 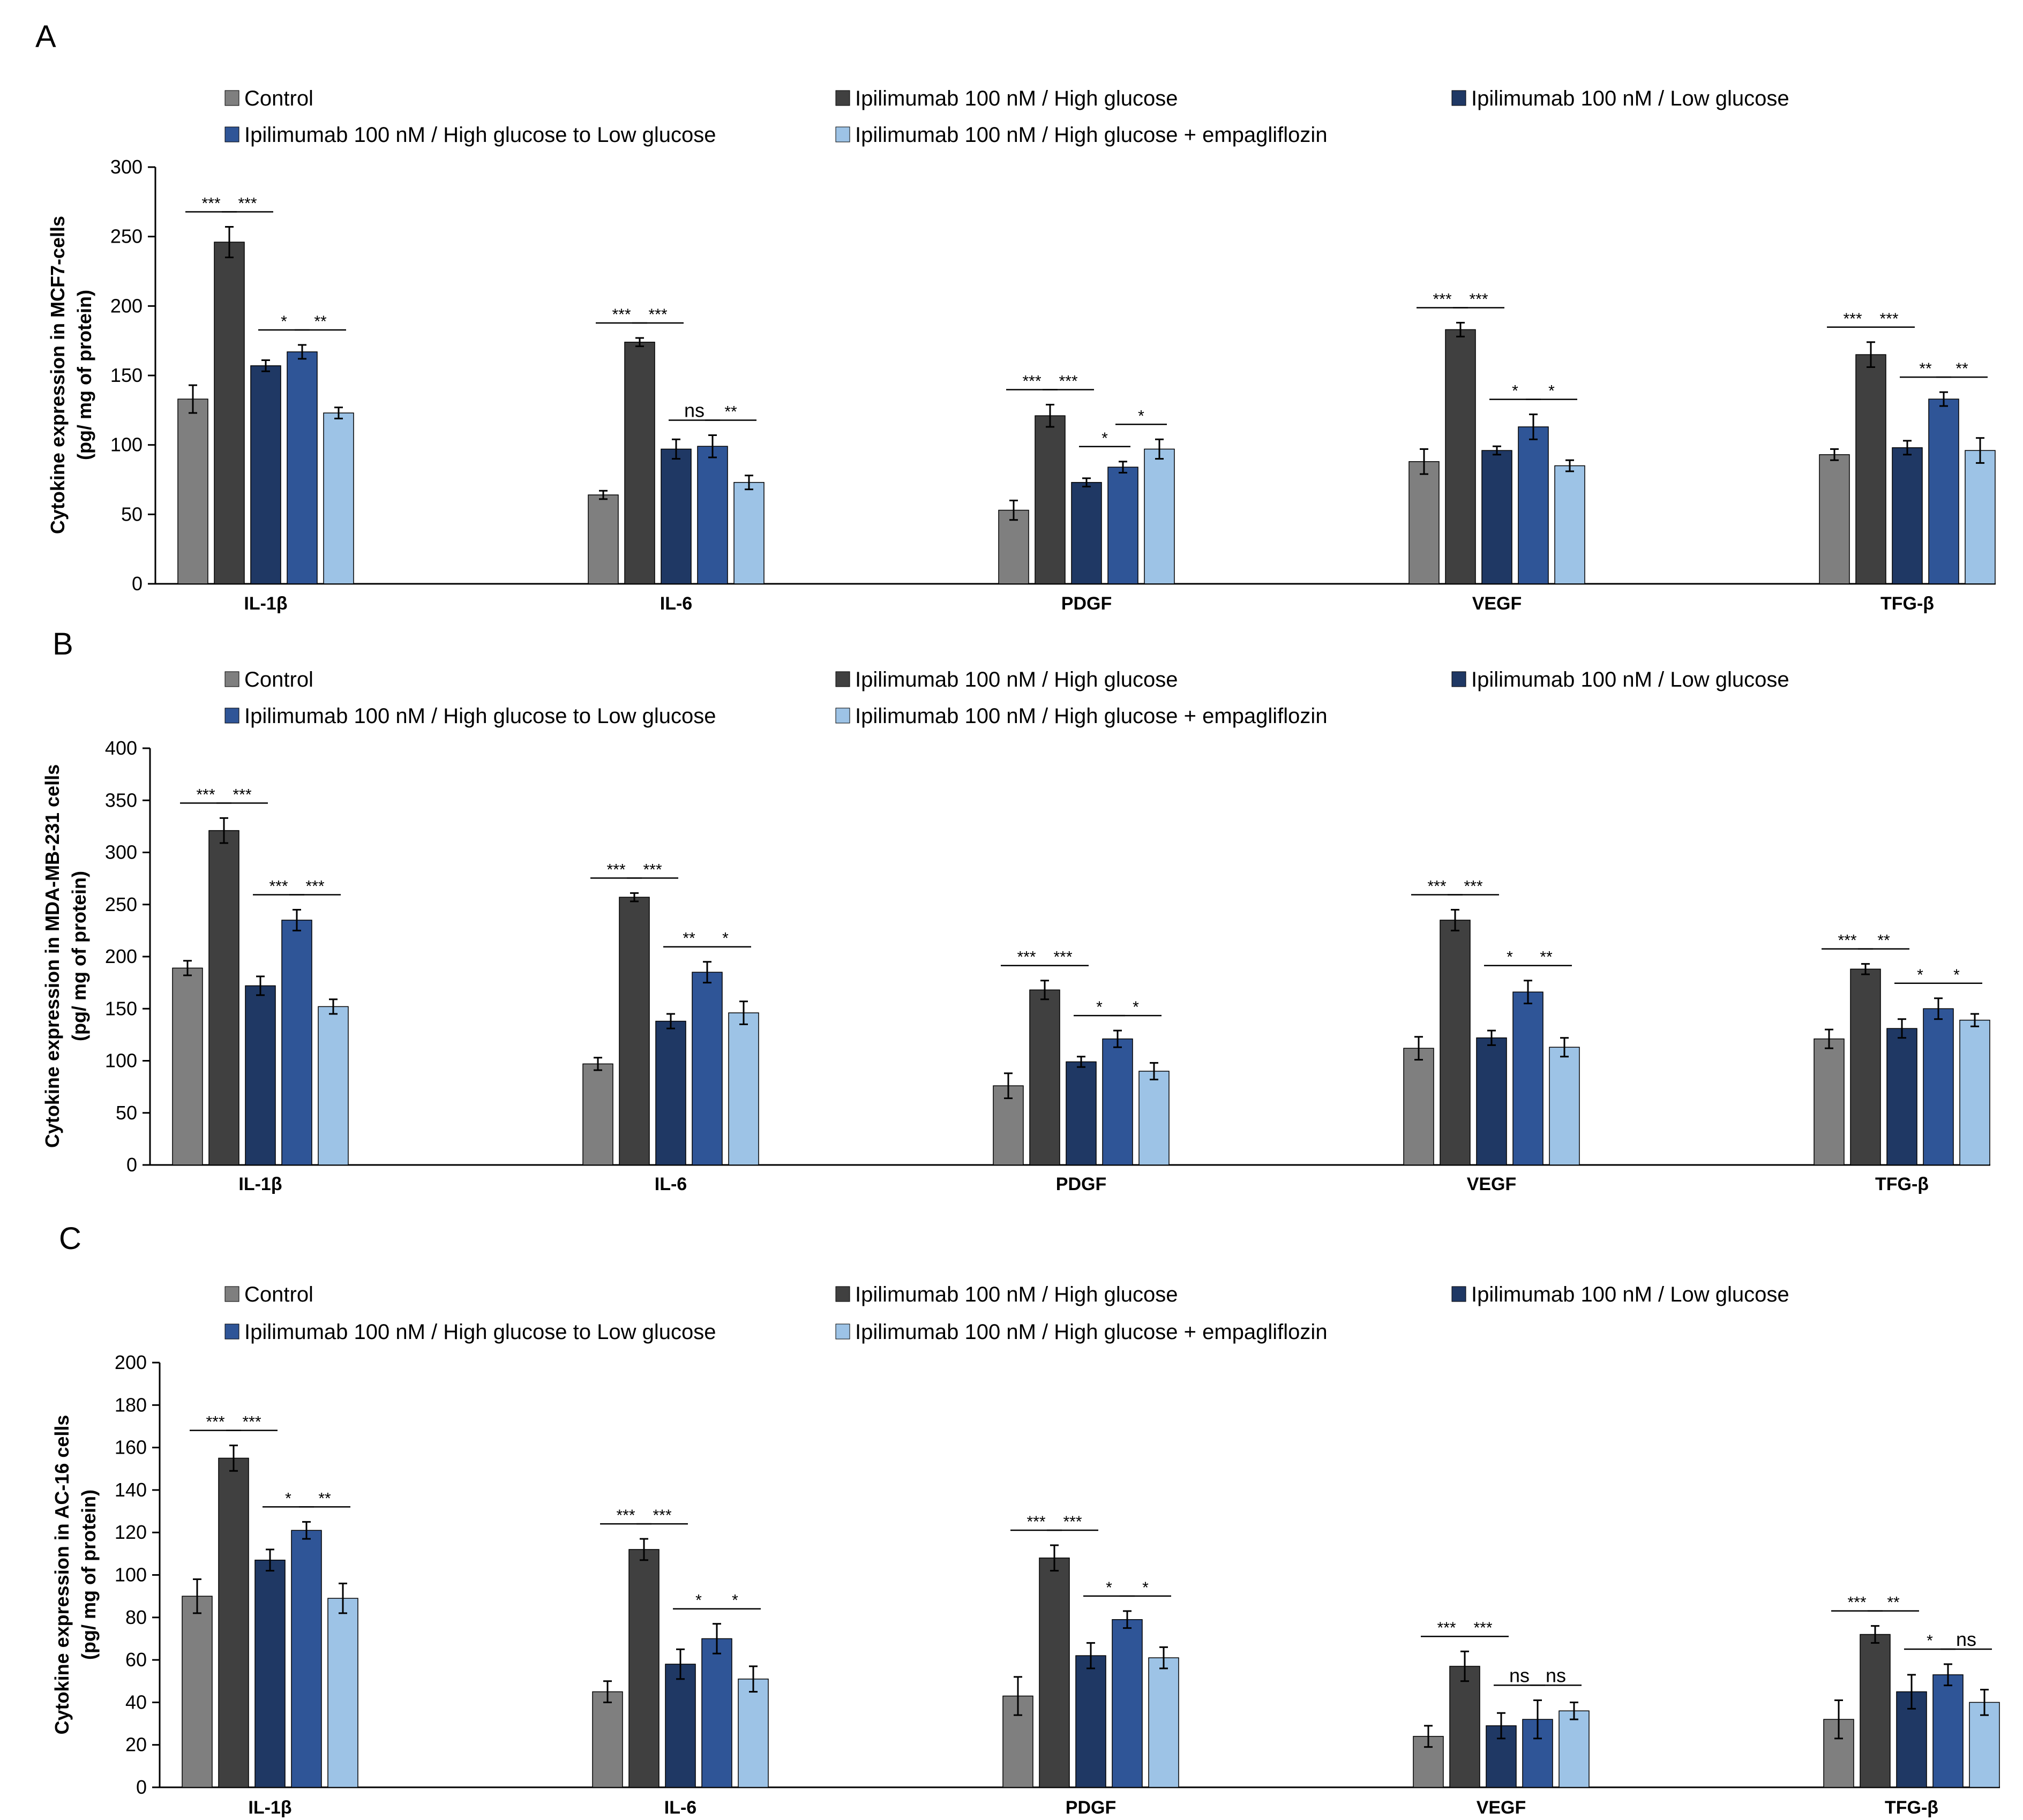 I want to click on y-tick-label: 200, so click(x=121, y=956).